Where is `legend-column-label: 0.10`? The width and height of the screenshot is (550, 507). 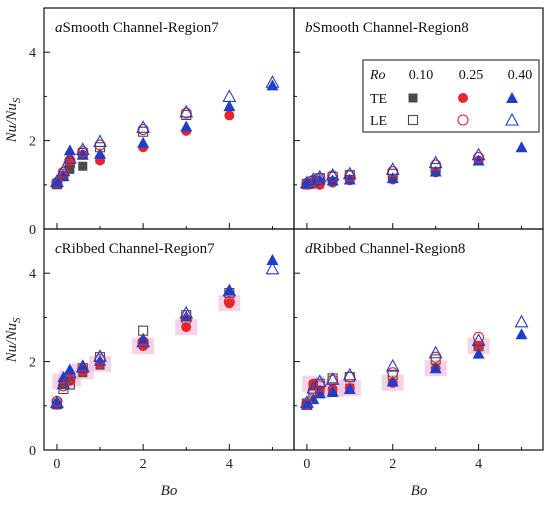 legend-column-label: 0.10 is located at coordinates (421, 75).